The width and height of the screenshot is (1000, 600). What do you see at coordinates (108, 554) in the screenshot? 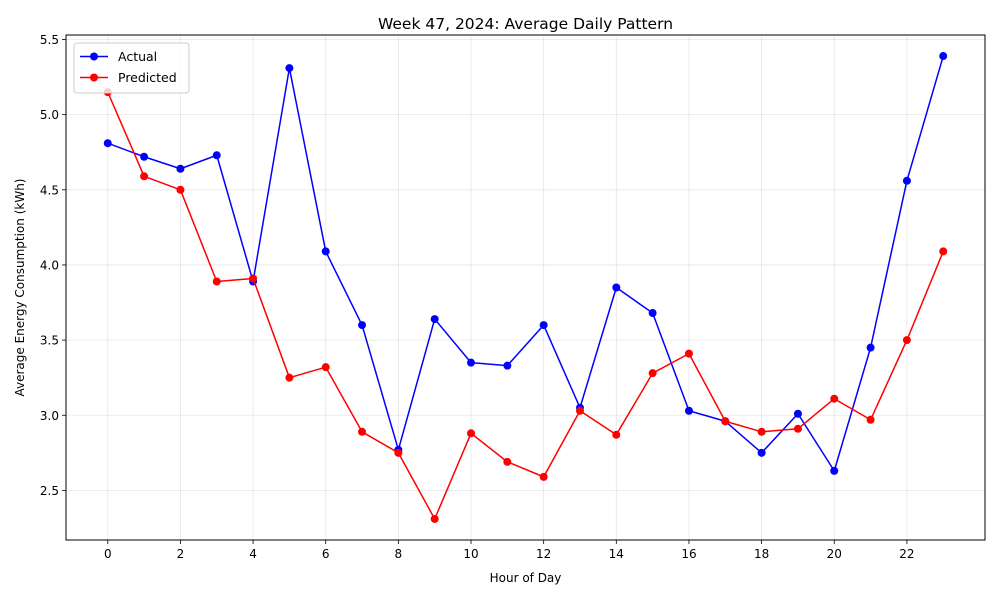
I see `x-tick-label: 0` at bounding box center [108, 554].